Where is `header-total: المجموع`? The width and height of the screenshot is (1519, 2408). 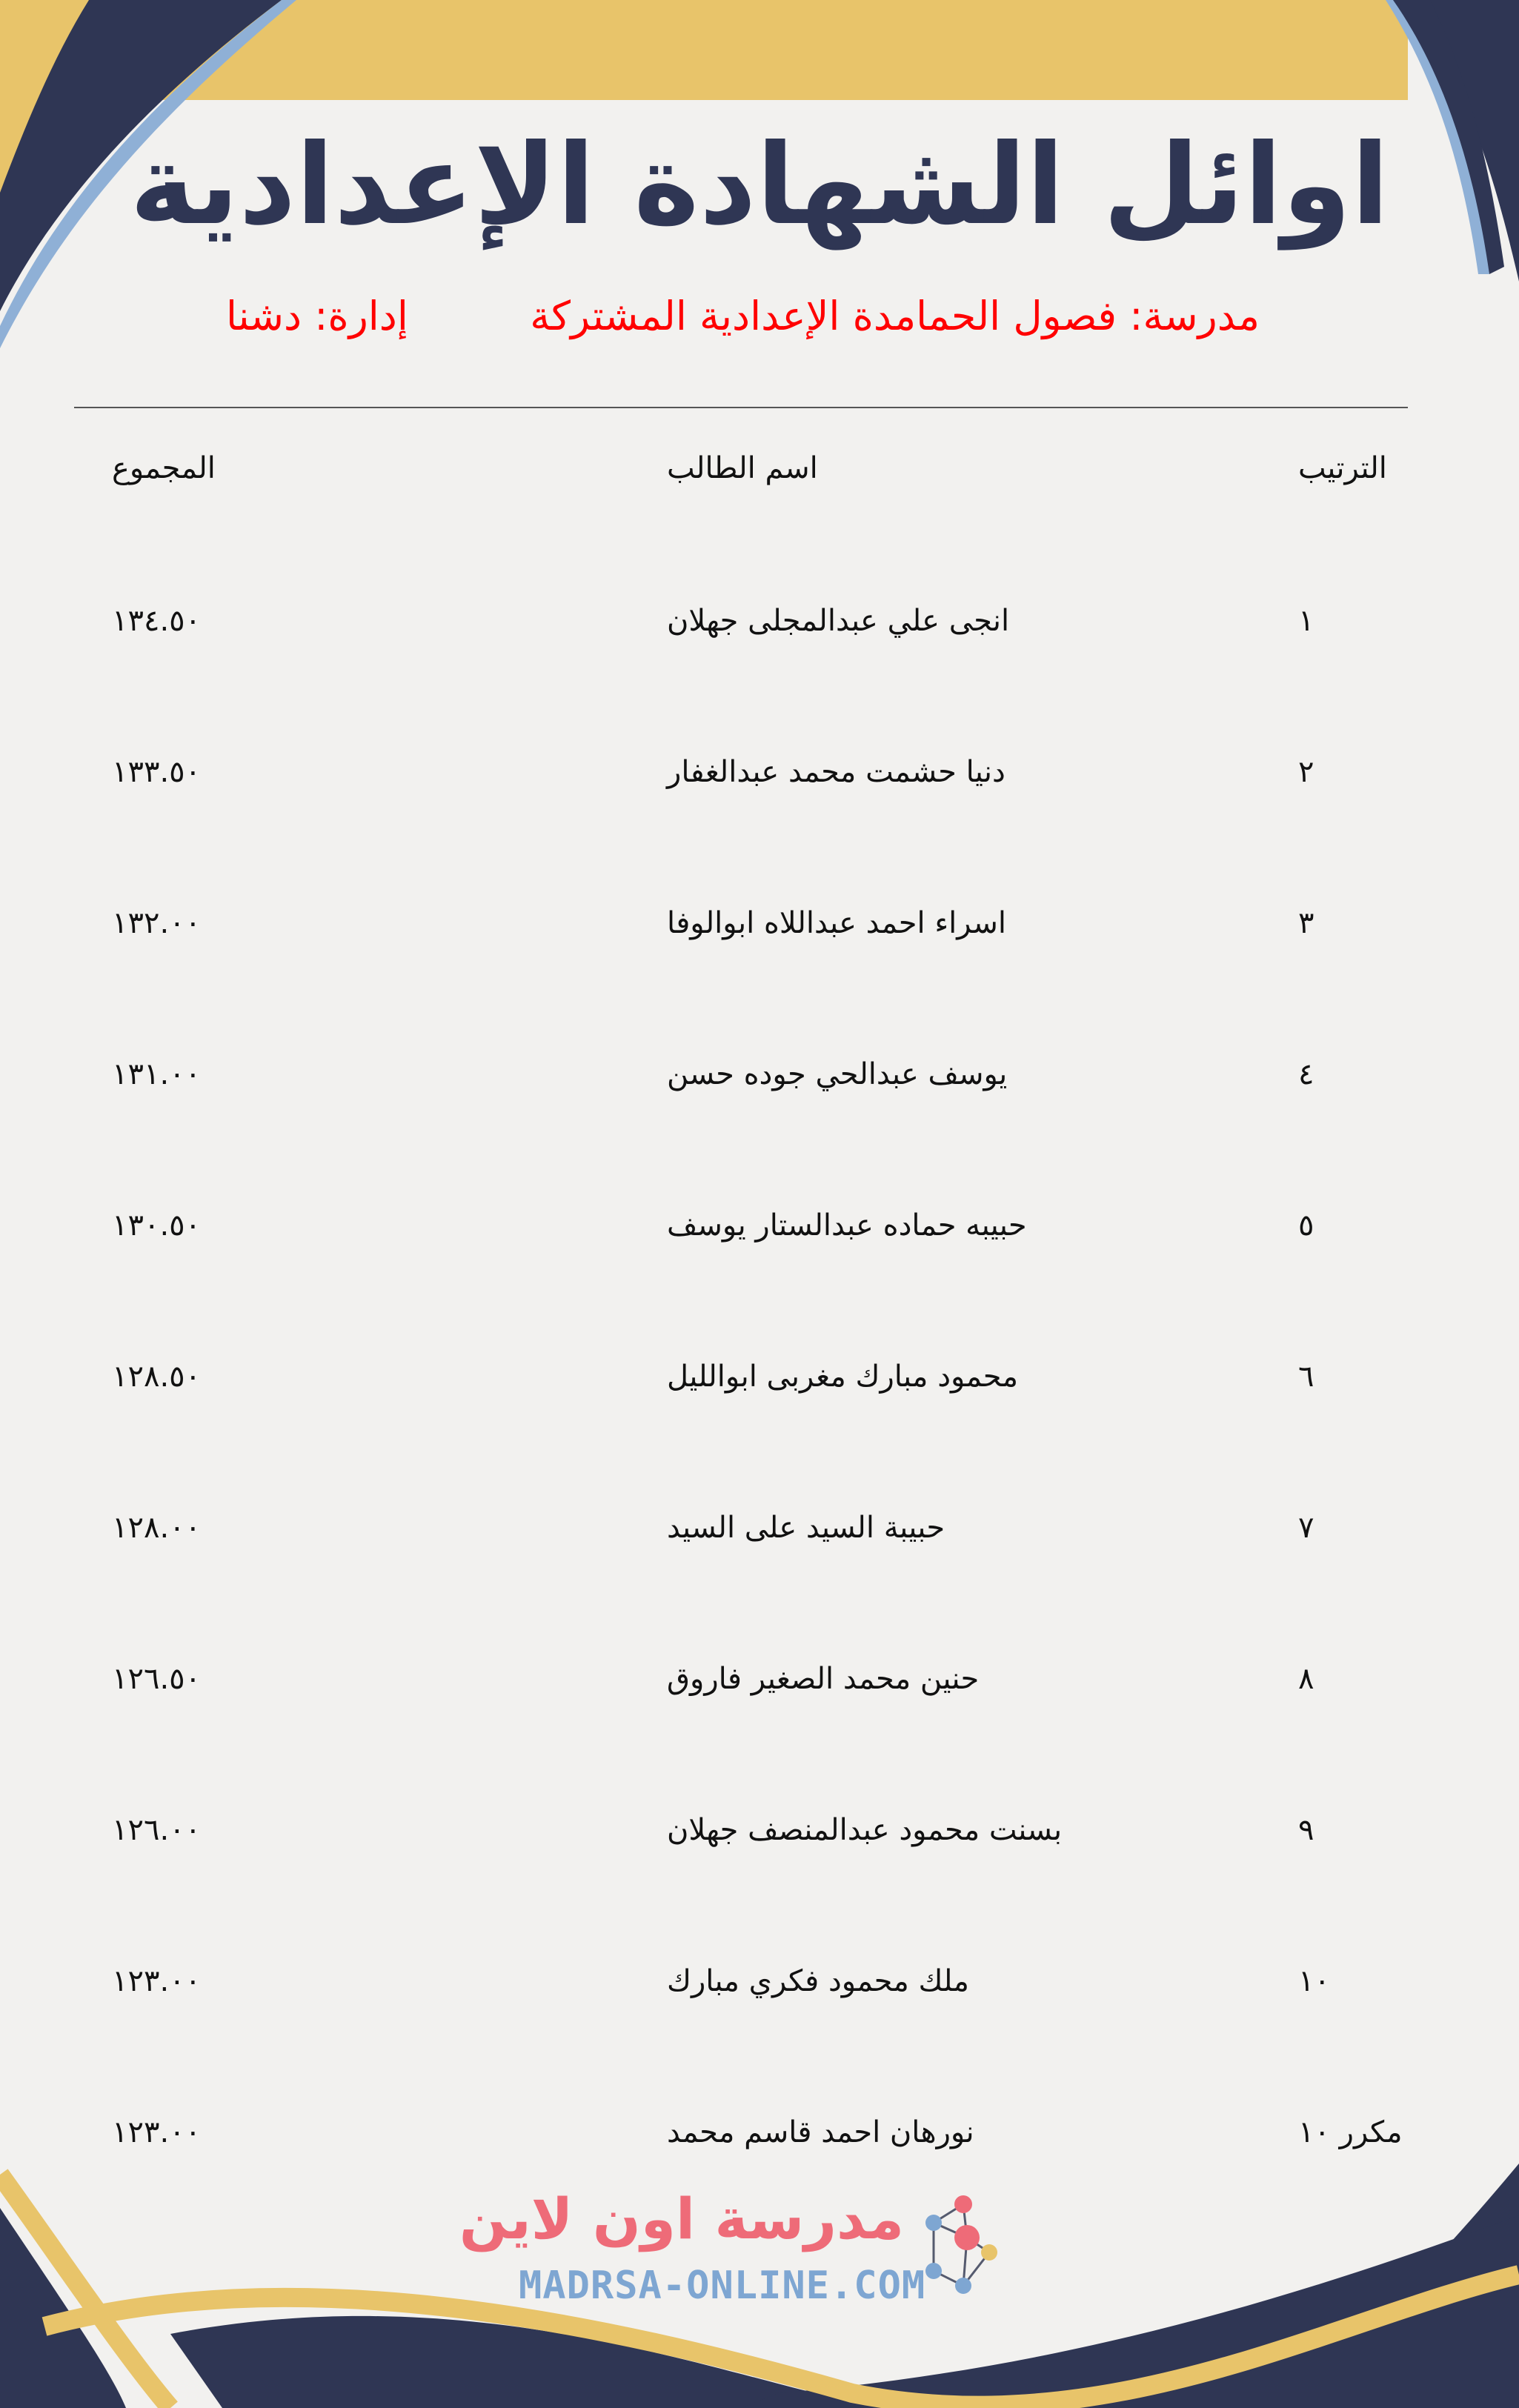
header-total: المجموع is located at coordinates (164, 468).